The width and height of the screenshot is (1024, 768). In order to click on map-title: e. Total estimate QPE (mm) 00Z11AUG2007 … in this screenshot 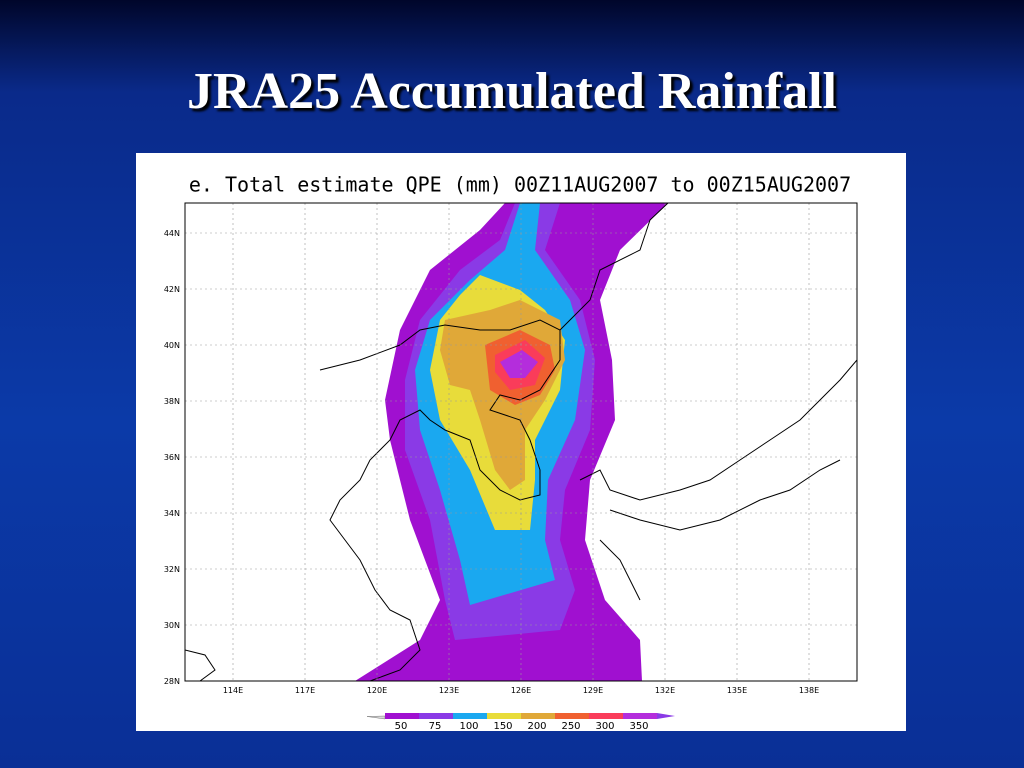, I will do `click(520, 185)`.